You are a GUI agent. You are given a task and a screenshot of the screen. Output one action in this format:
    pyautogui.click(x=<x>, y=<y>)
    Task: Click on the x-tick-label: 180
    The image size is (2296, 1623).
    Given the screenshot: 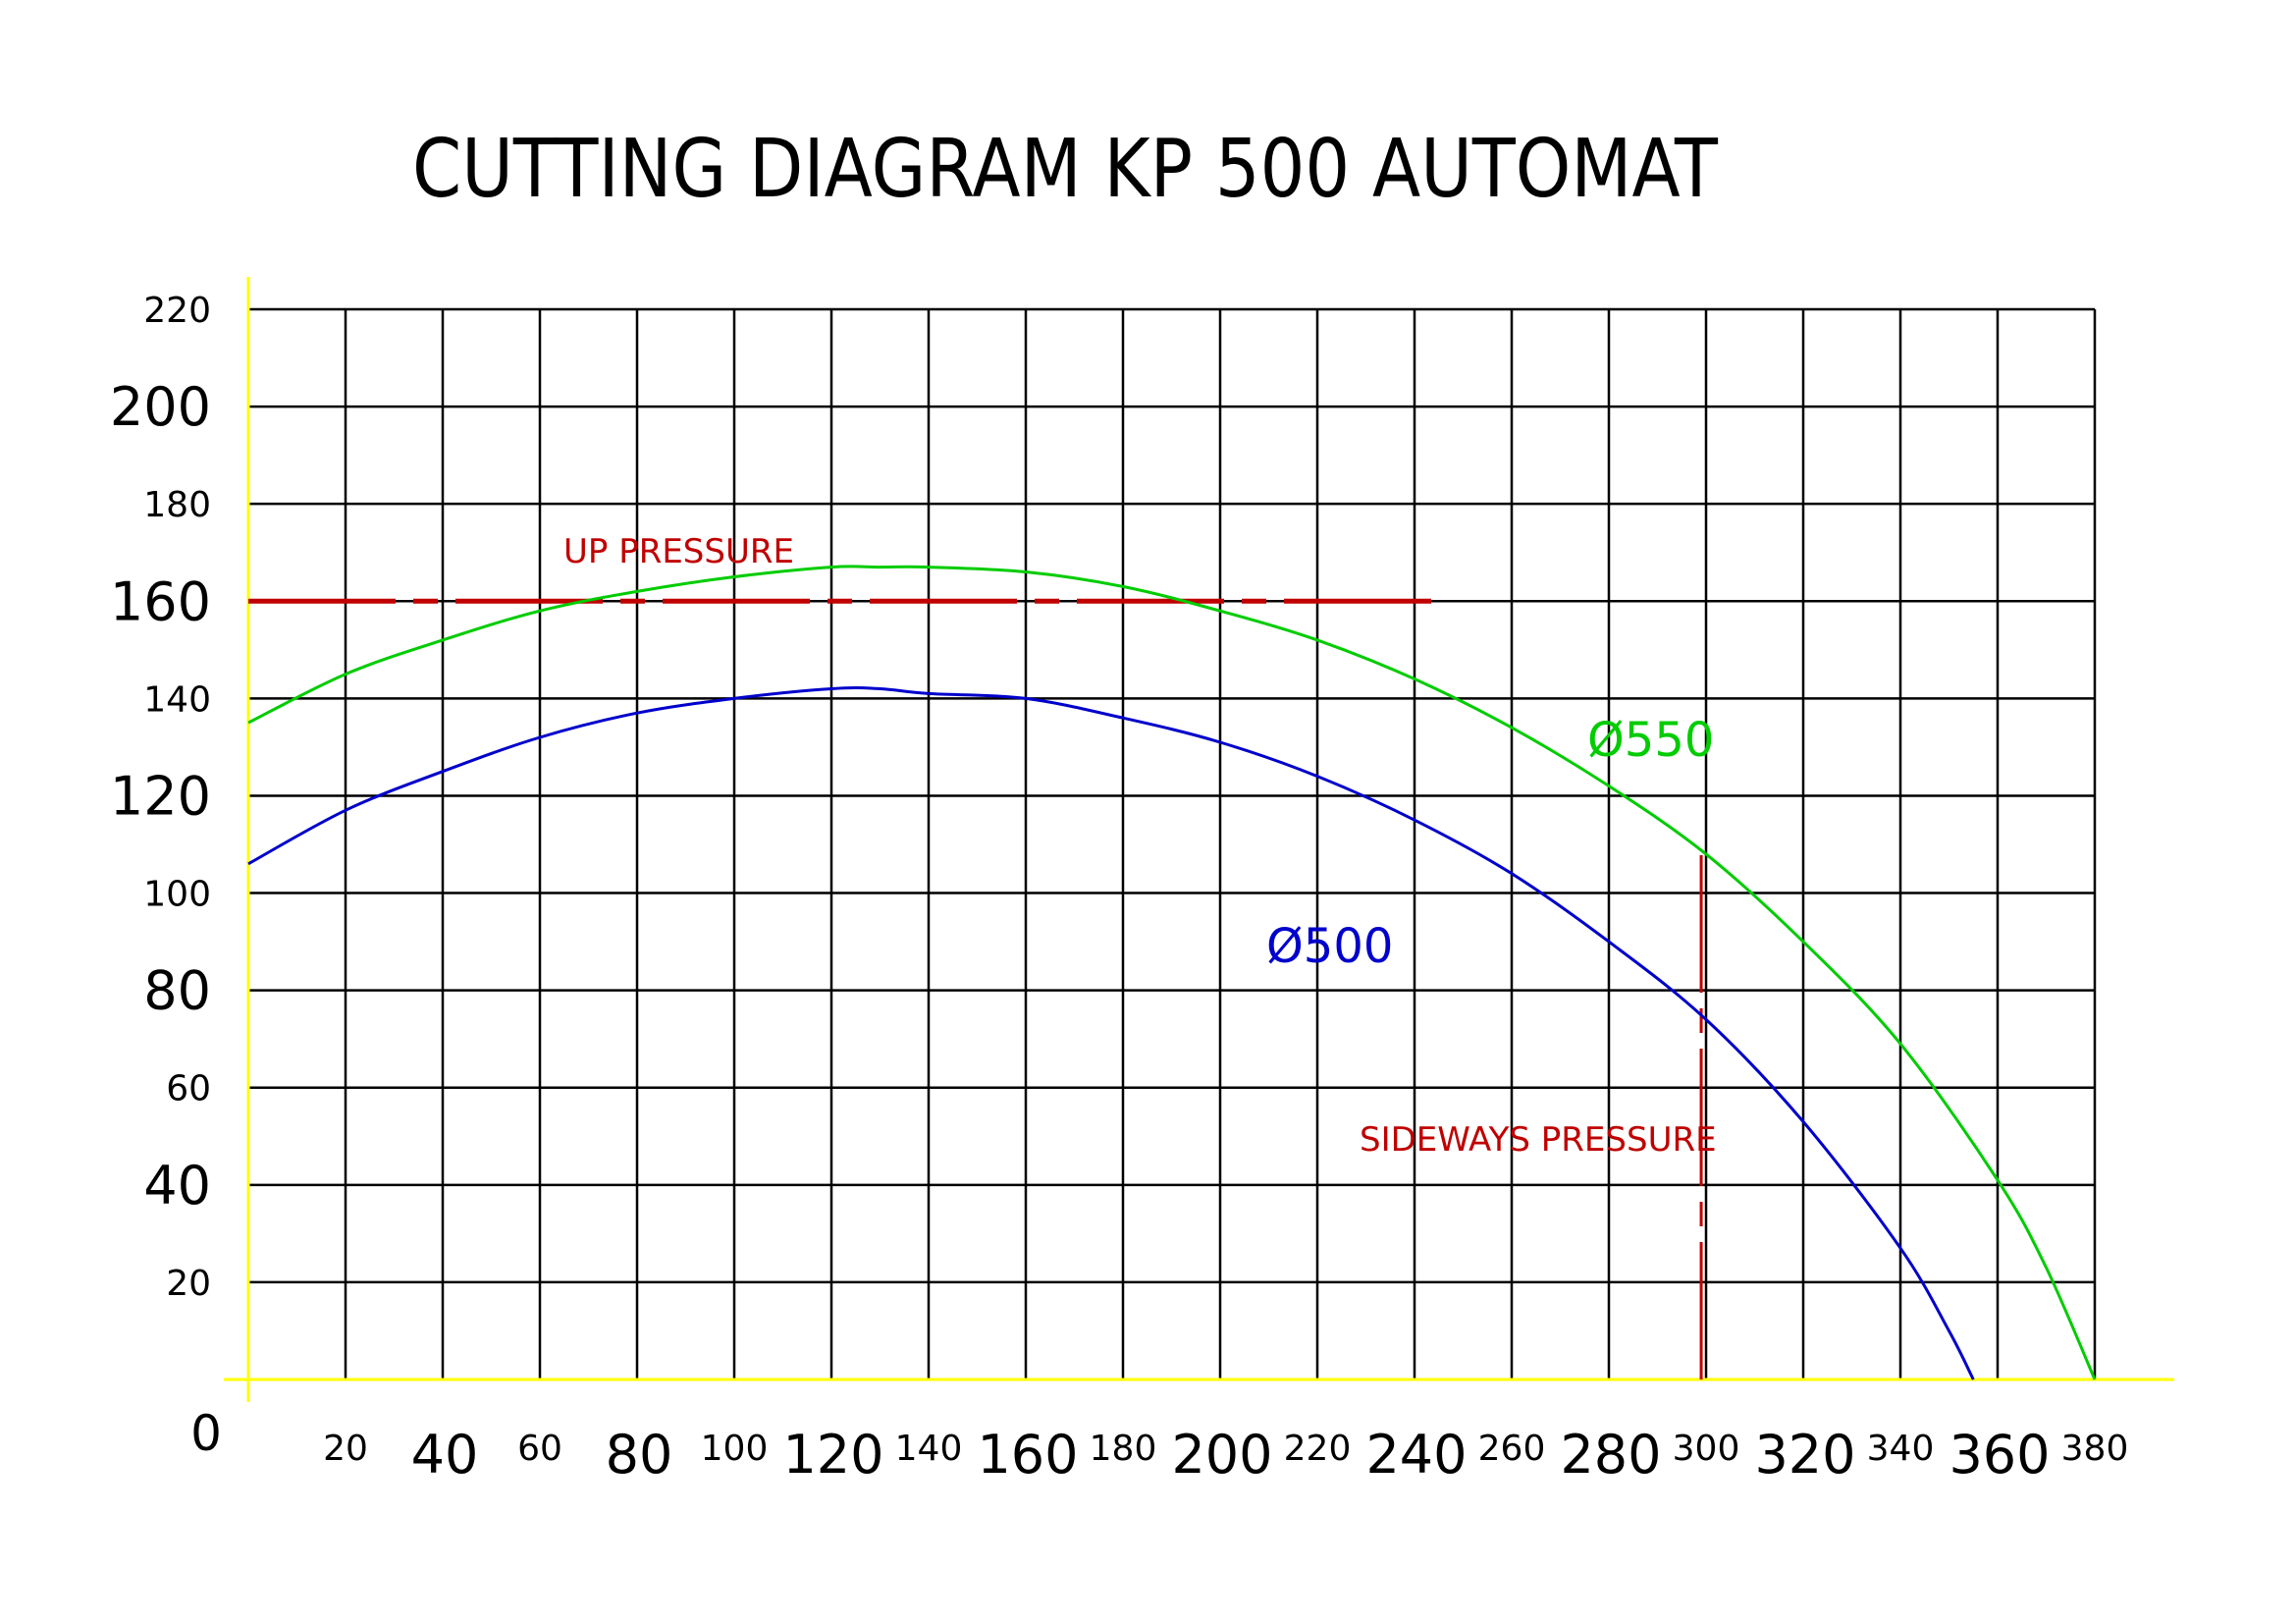 What is the action you would take?
    pyautogui.click(x=1123, y=1449)
    